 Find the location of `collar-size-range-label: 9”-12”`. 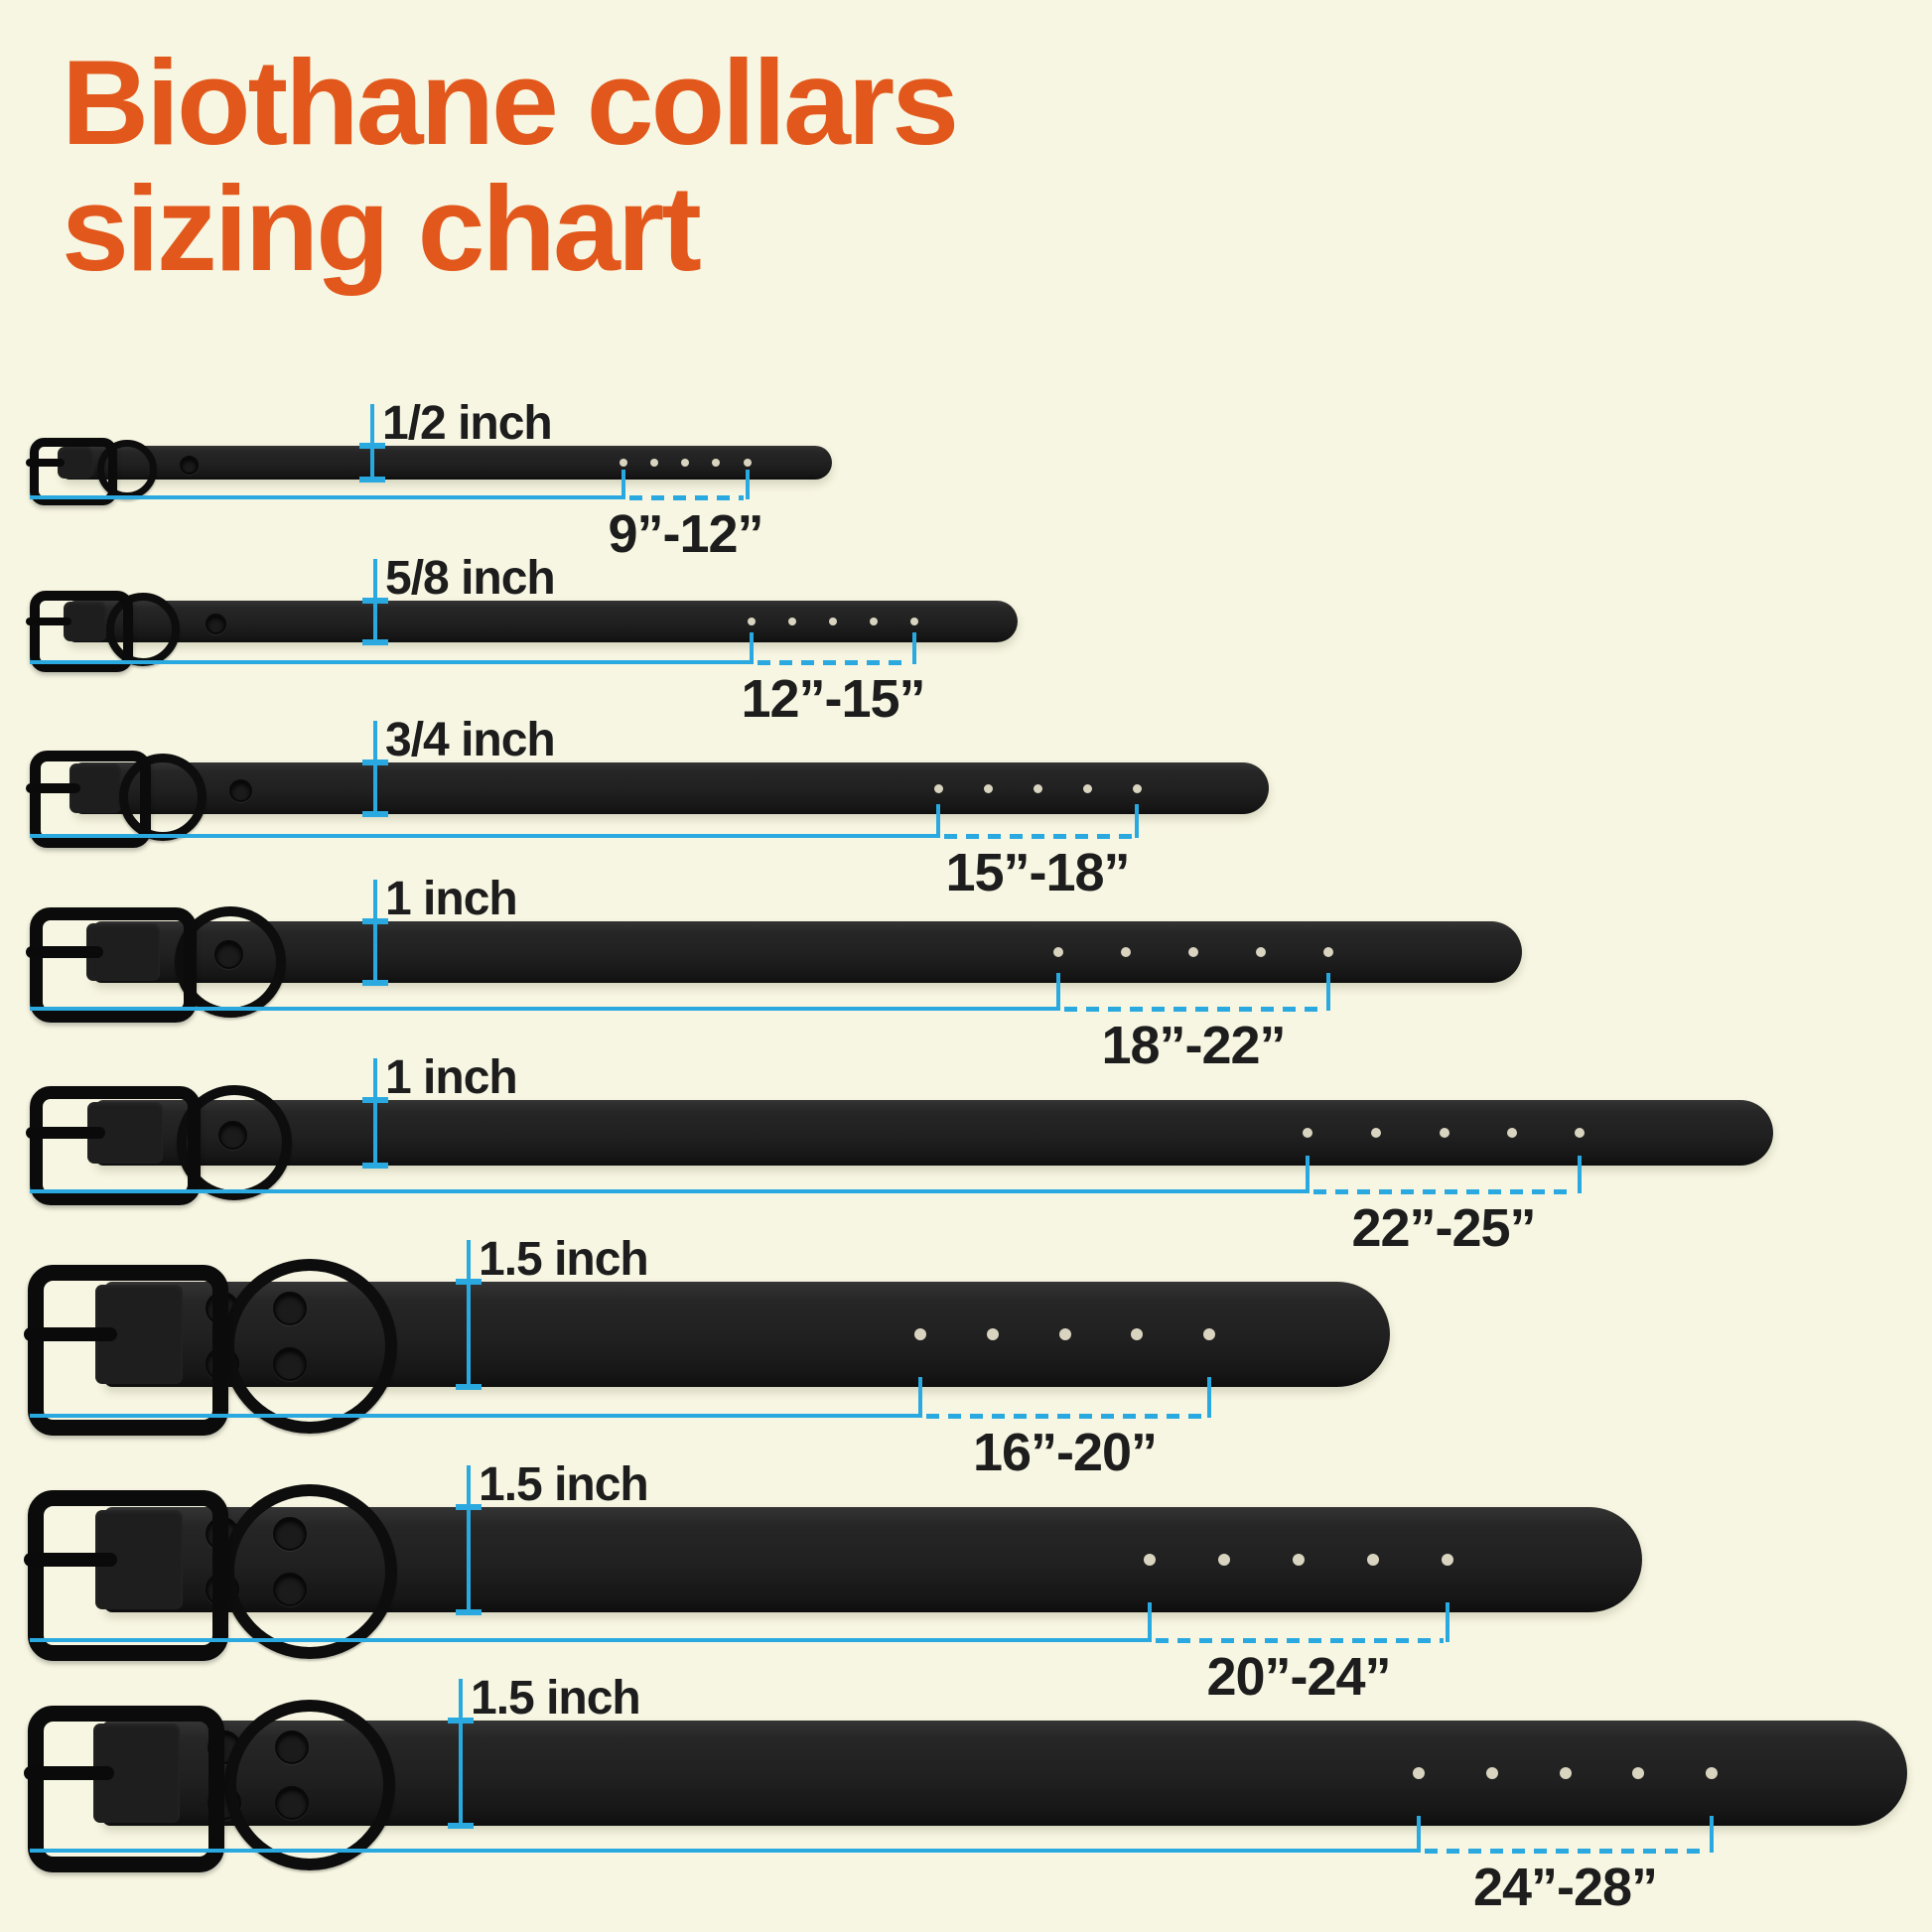

collar-size-range-label: 9”-12” is located at coordinates (686, 534).